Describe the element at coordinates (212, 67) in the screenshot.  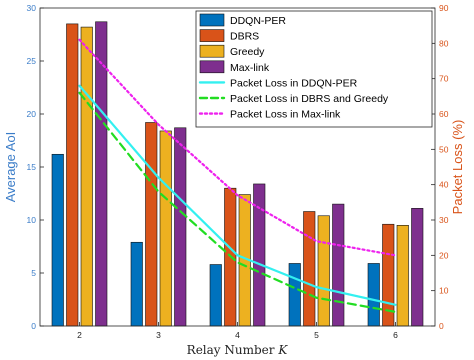
I see `legend-swatch-max-link` at that location.